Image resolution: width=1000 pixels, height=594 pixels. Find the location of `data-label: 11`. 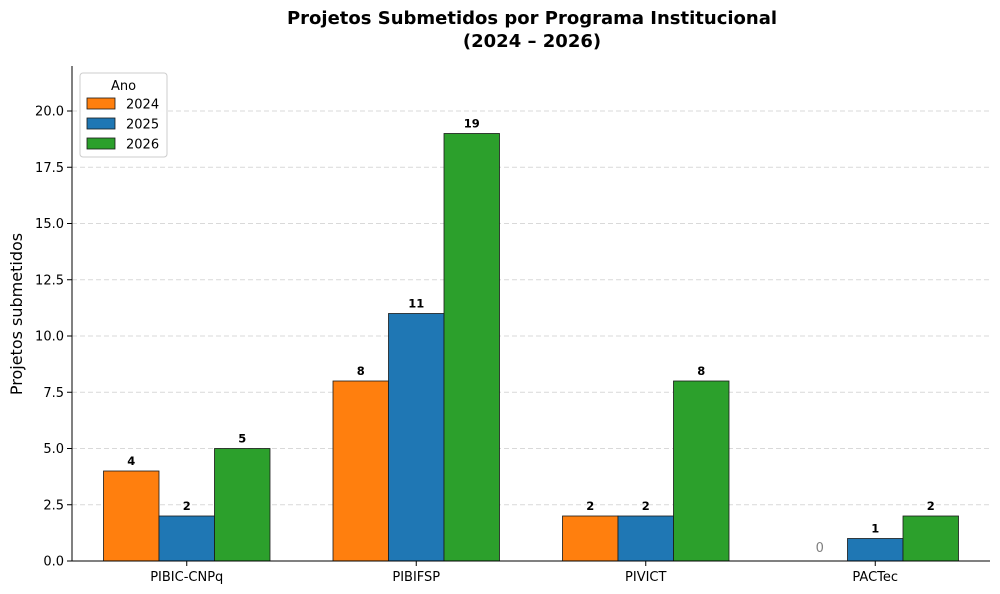

data-label: 11 is located at coordinates (416, 304).